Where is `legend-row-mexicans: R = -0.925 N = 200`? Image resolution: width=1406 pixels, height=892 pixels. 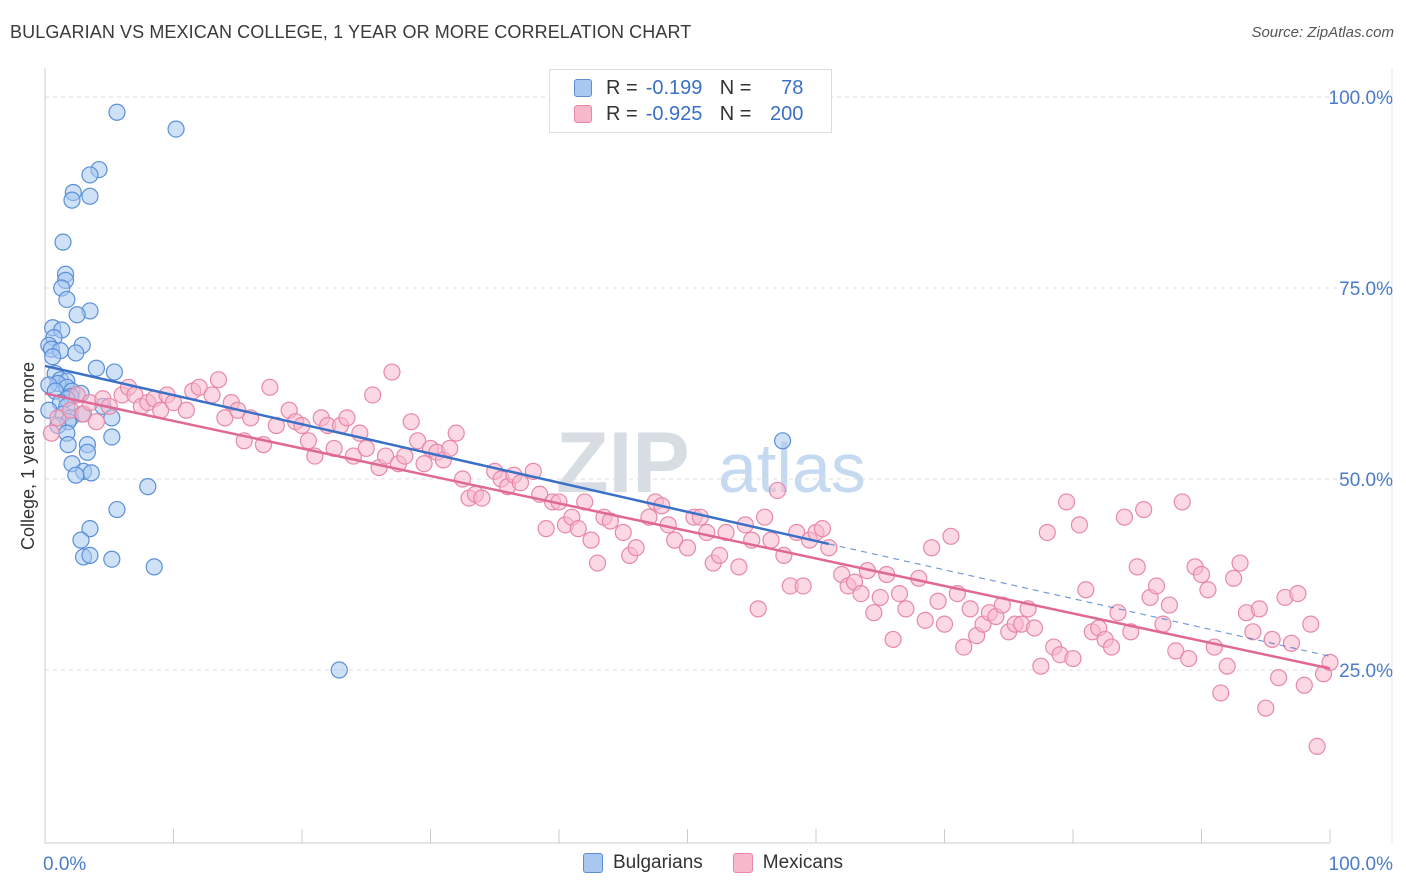 legend-row-mexicans: R = -0.925 N = 200 is located at coordinates (688, 114).